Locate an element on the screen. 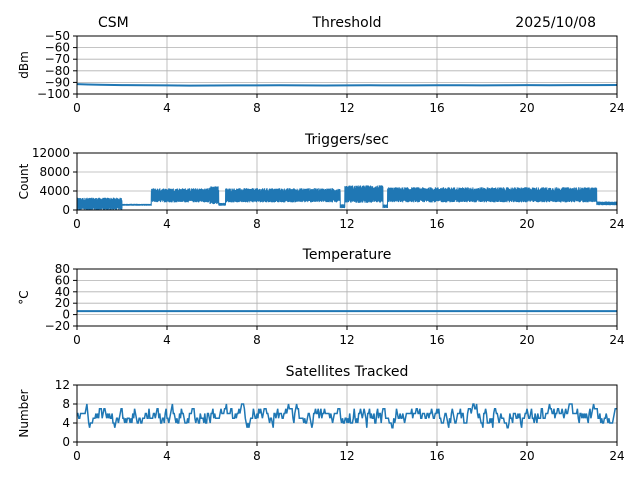 The height and width of the screenshot is (480, 640). series-satellites is located at coordinates (347, 416).